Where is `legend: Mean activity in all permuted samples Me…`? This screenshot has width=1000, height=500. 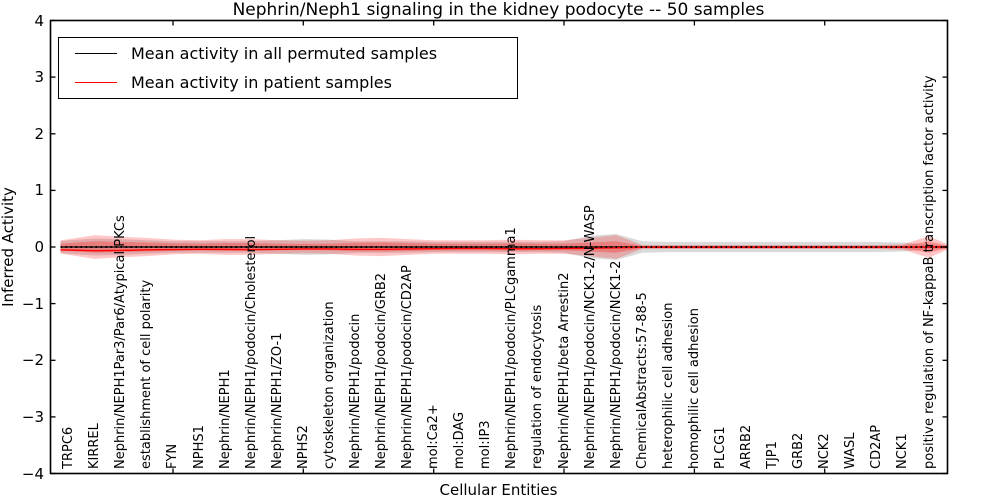 legend: Mean activity in all permuted samples Me… is located at coordinates (288, 68).